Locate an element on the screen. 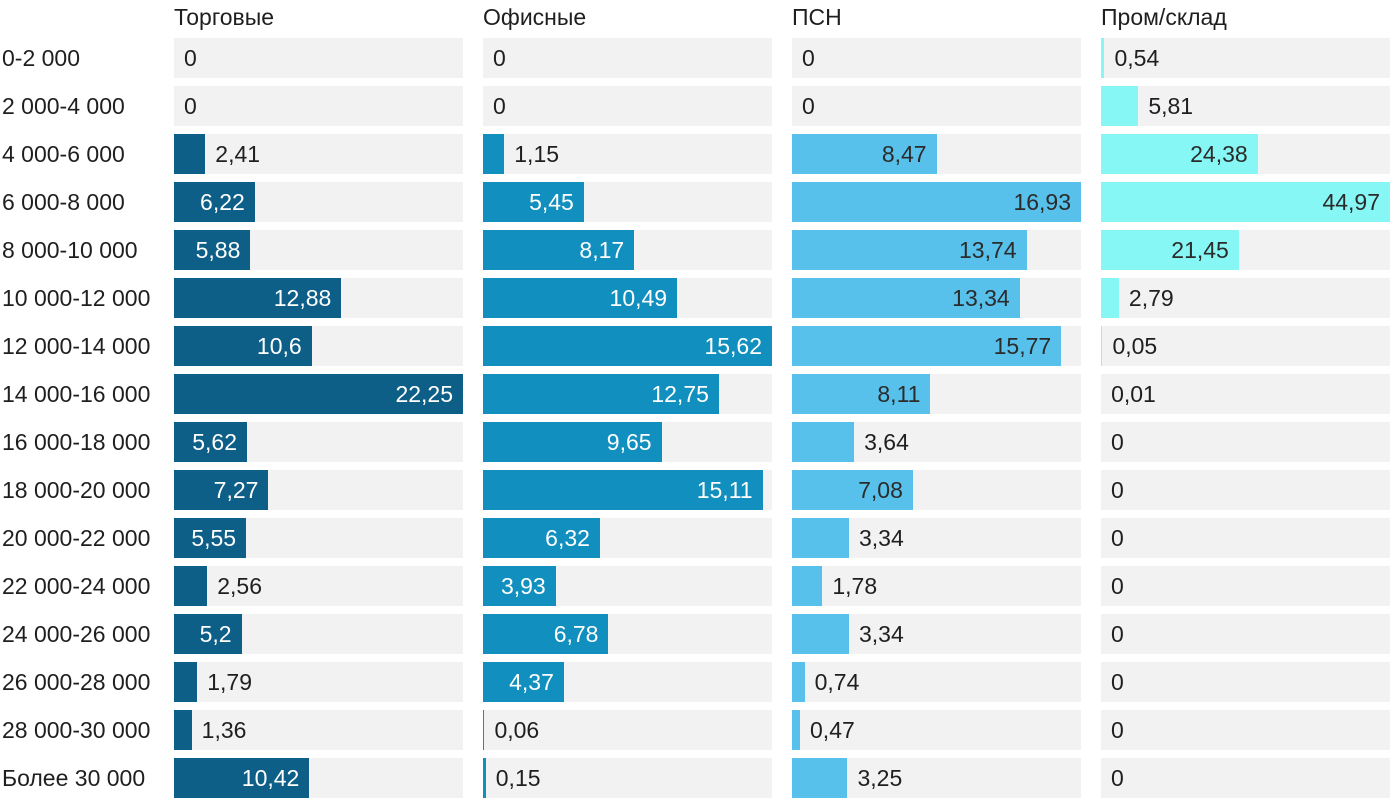 Image resolution: width=1400 pixels, height=798 pixels. bar-value-label: 10,42 is located at coordinates (270, 778).